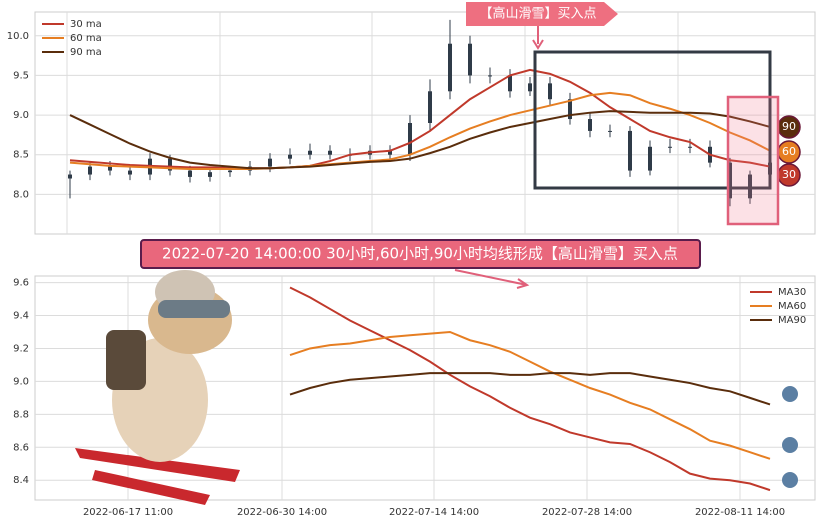  I want to click on x-tick-label: 2022-08-11 14:00, so click(740, 512).